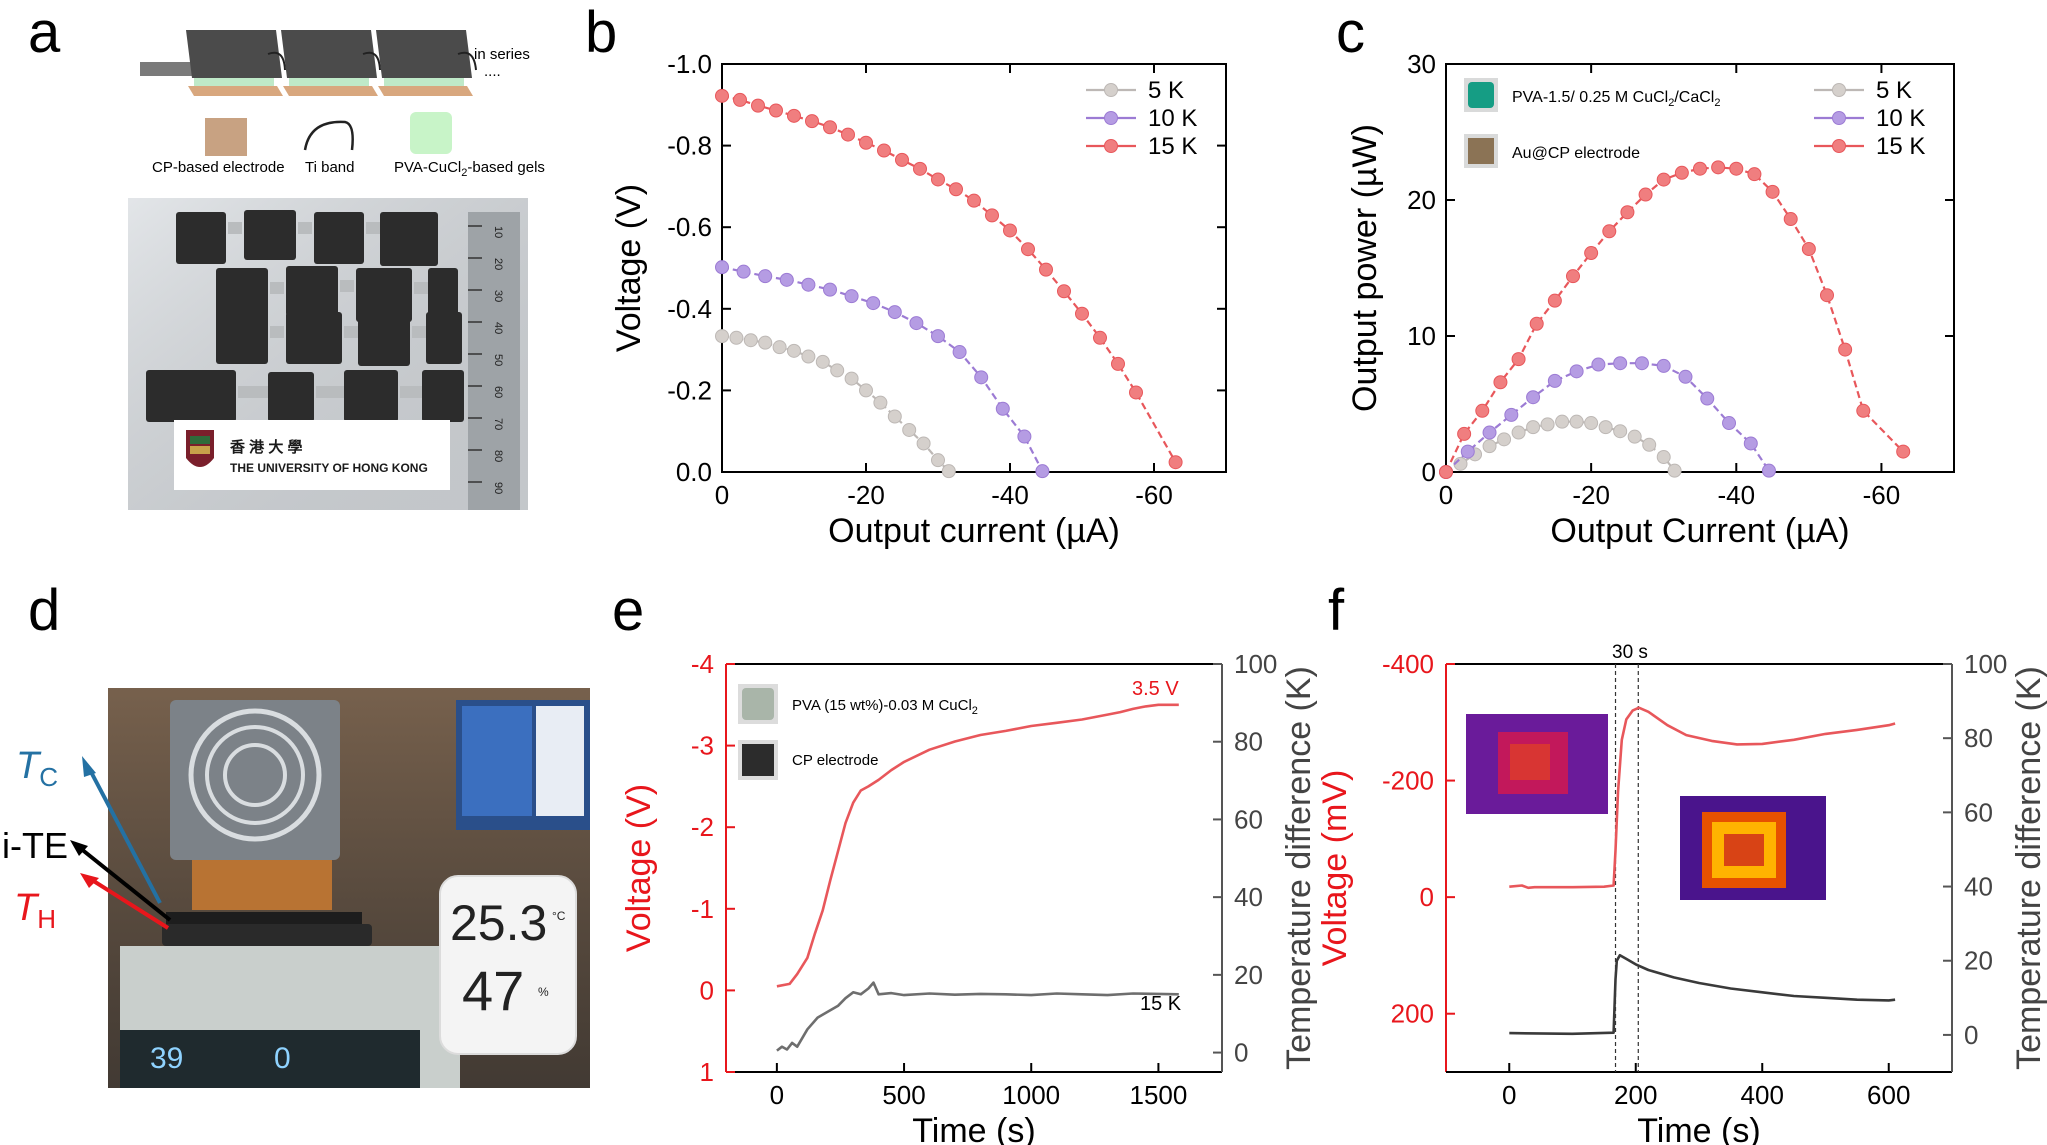 Image resolution: width=2047 pixels, height=1145 pixels. What do you see at coordinates (903, 1095) in the screenshot?
I see `x-tick-label: 500` at bounding box center [903, 1095].